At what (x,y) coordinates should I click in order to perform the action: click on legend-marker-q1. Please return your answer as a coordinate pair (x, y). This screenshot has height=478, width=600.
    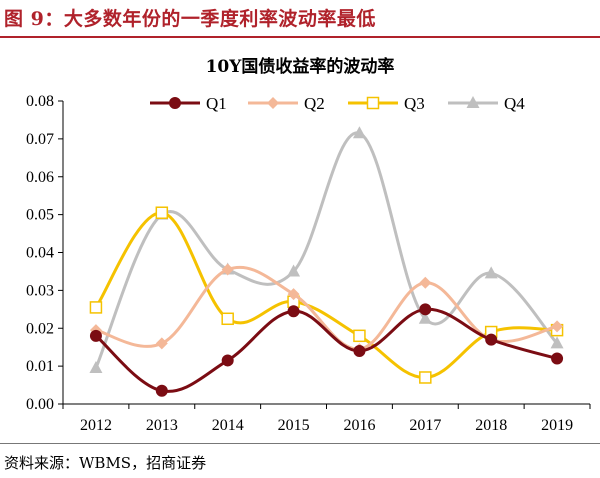
    Looking at the image, I should click on (175, 103).